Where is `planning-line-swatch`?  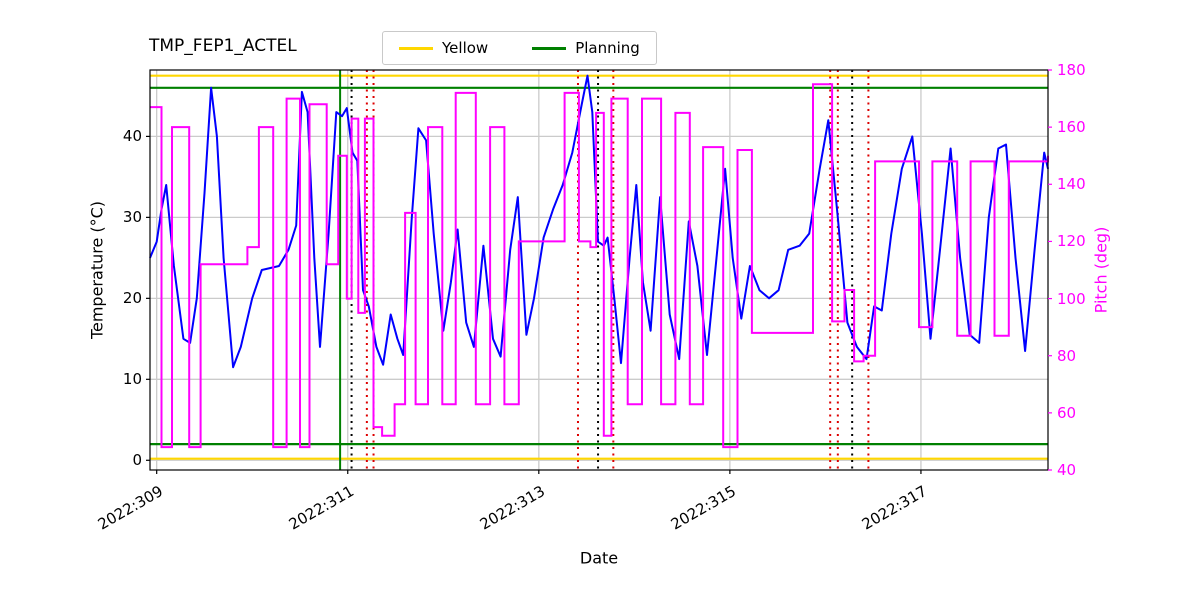
planning-line-swatch is located at coordinates (549, 48).